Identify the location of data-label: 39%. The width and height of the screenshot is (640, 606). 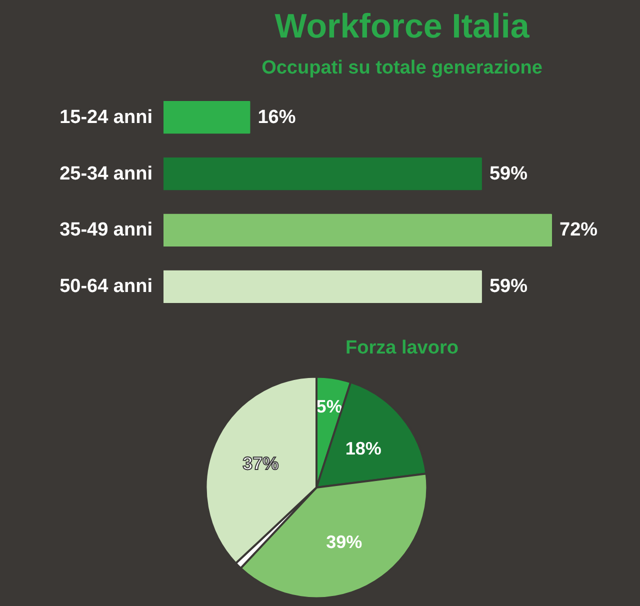
(344, 542).